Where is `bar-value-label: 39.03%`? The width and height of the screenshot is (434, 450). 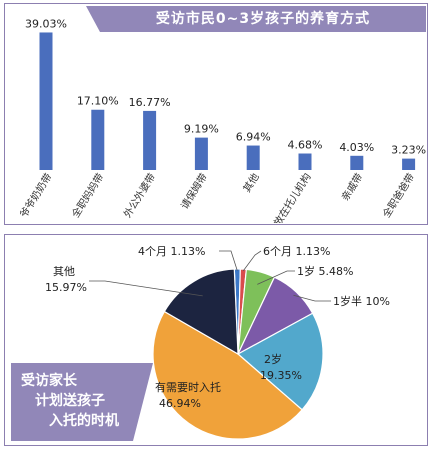 bar-value-label: 39.03% is located at coordinates (46, 23).